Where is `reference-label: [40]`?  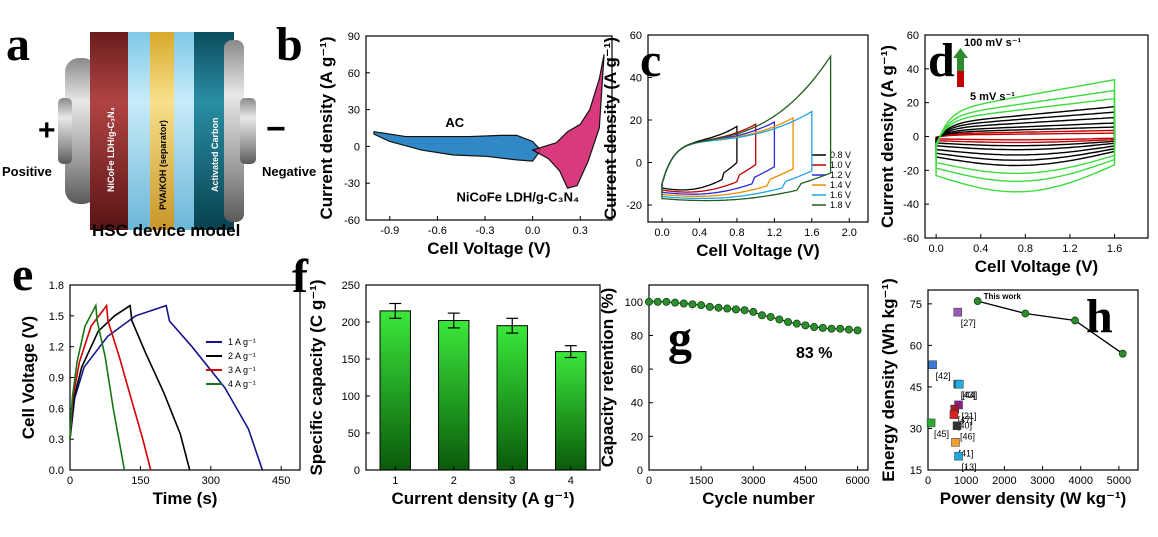
reference-label: [40] is located at coordinates (964, 426).